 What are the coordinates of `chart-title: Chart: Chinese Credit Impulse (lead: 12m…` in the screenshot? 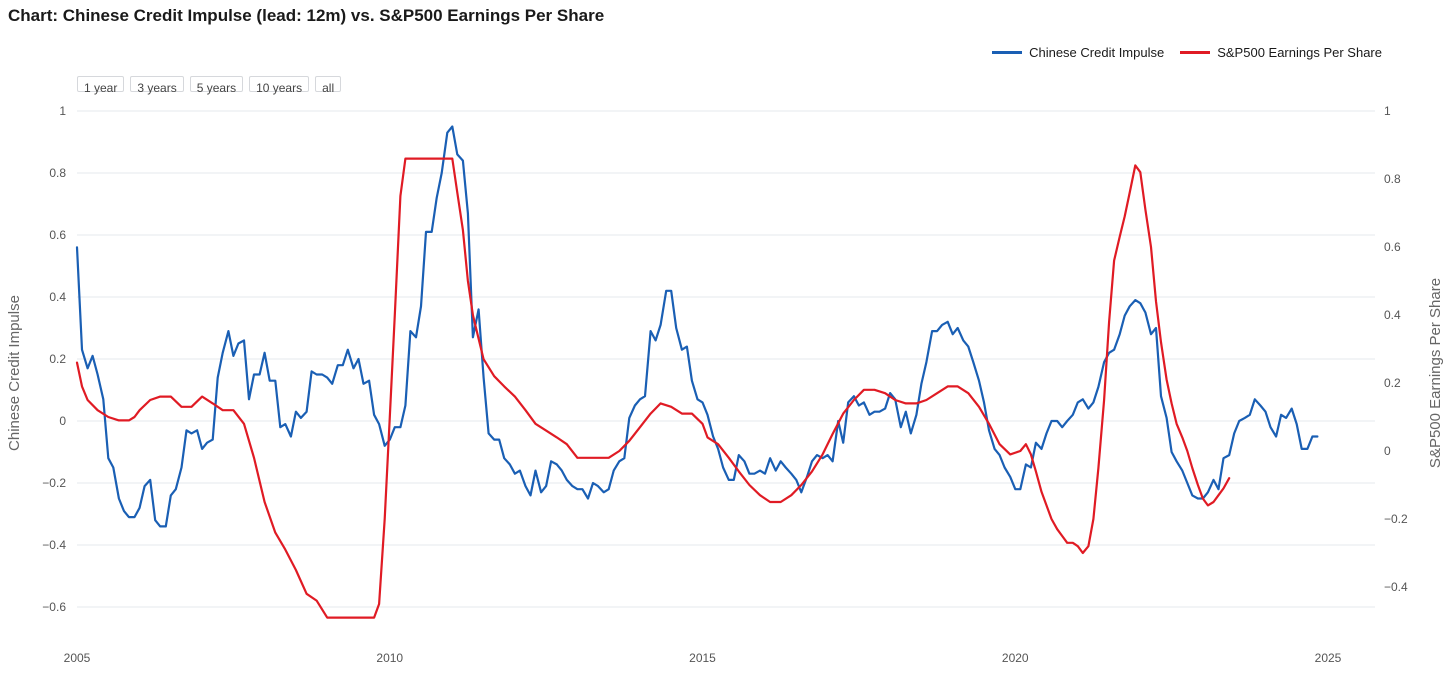 It's located at (306, 15).